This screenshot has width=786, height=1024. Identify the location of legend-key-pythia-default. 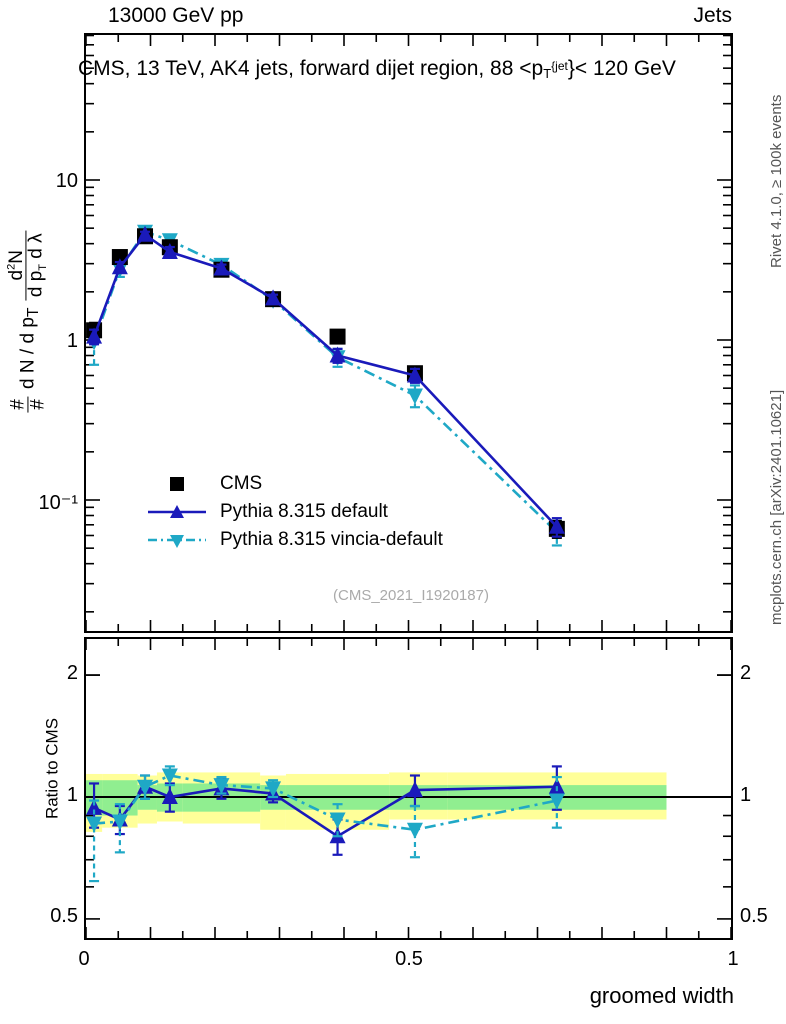
(177, 512).